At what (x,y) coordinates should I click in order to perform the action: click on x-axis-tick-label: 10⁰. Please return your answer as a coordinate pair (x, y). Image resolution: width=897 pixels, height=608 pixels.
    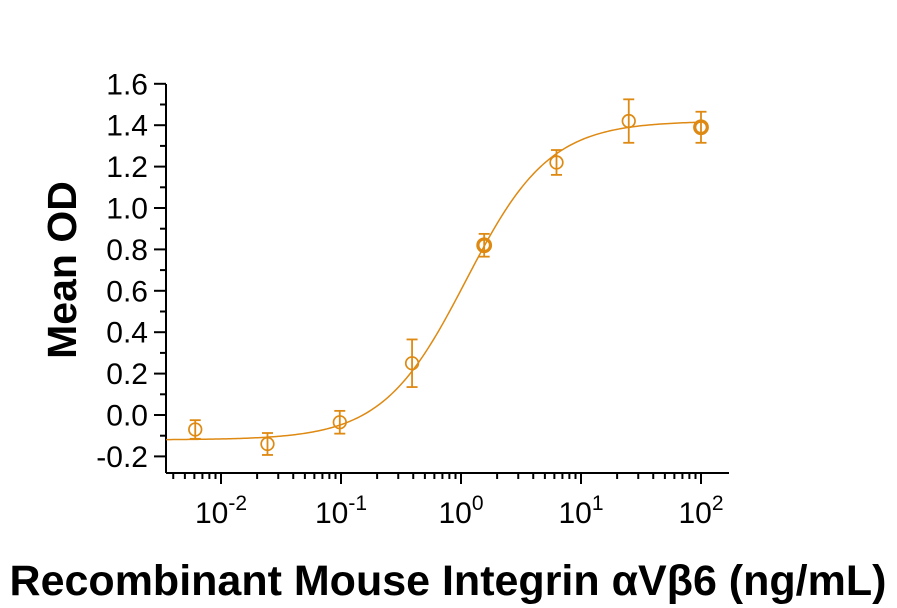
    Looking at the image, I should click on (460, 511).